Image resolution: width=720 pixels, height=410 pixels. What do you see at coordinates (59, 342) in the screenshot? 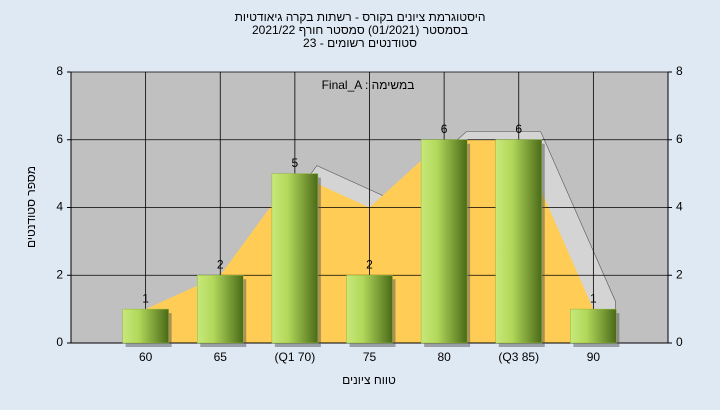
I see `y-tick-label: 0` at bounding box center [59, 342].